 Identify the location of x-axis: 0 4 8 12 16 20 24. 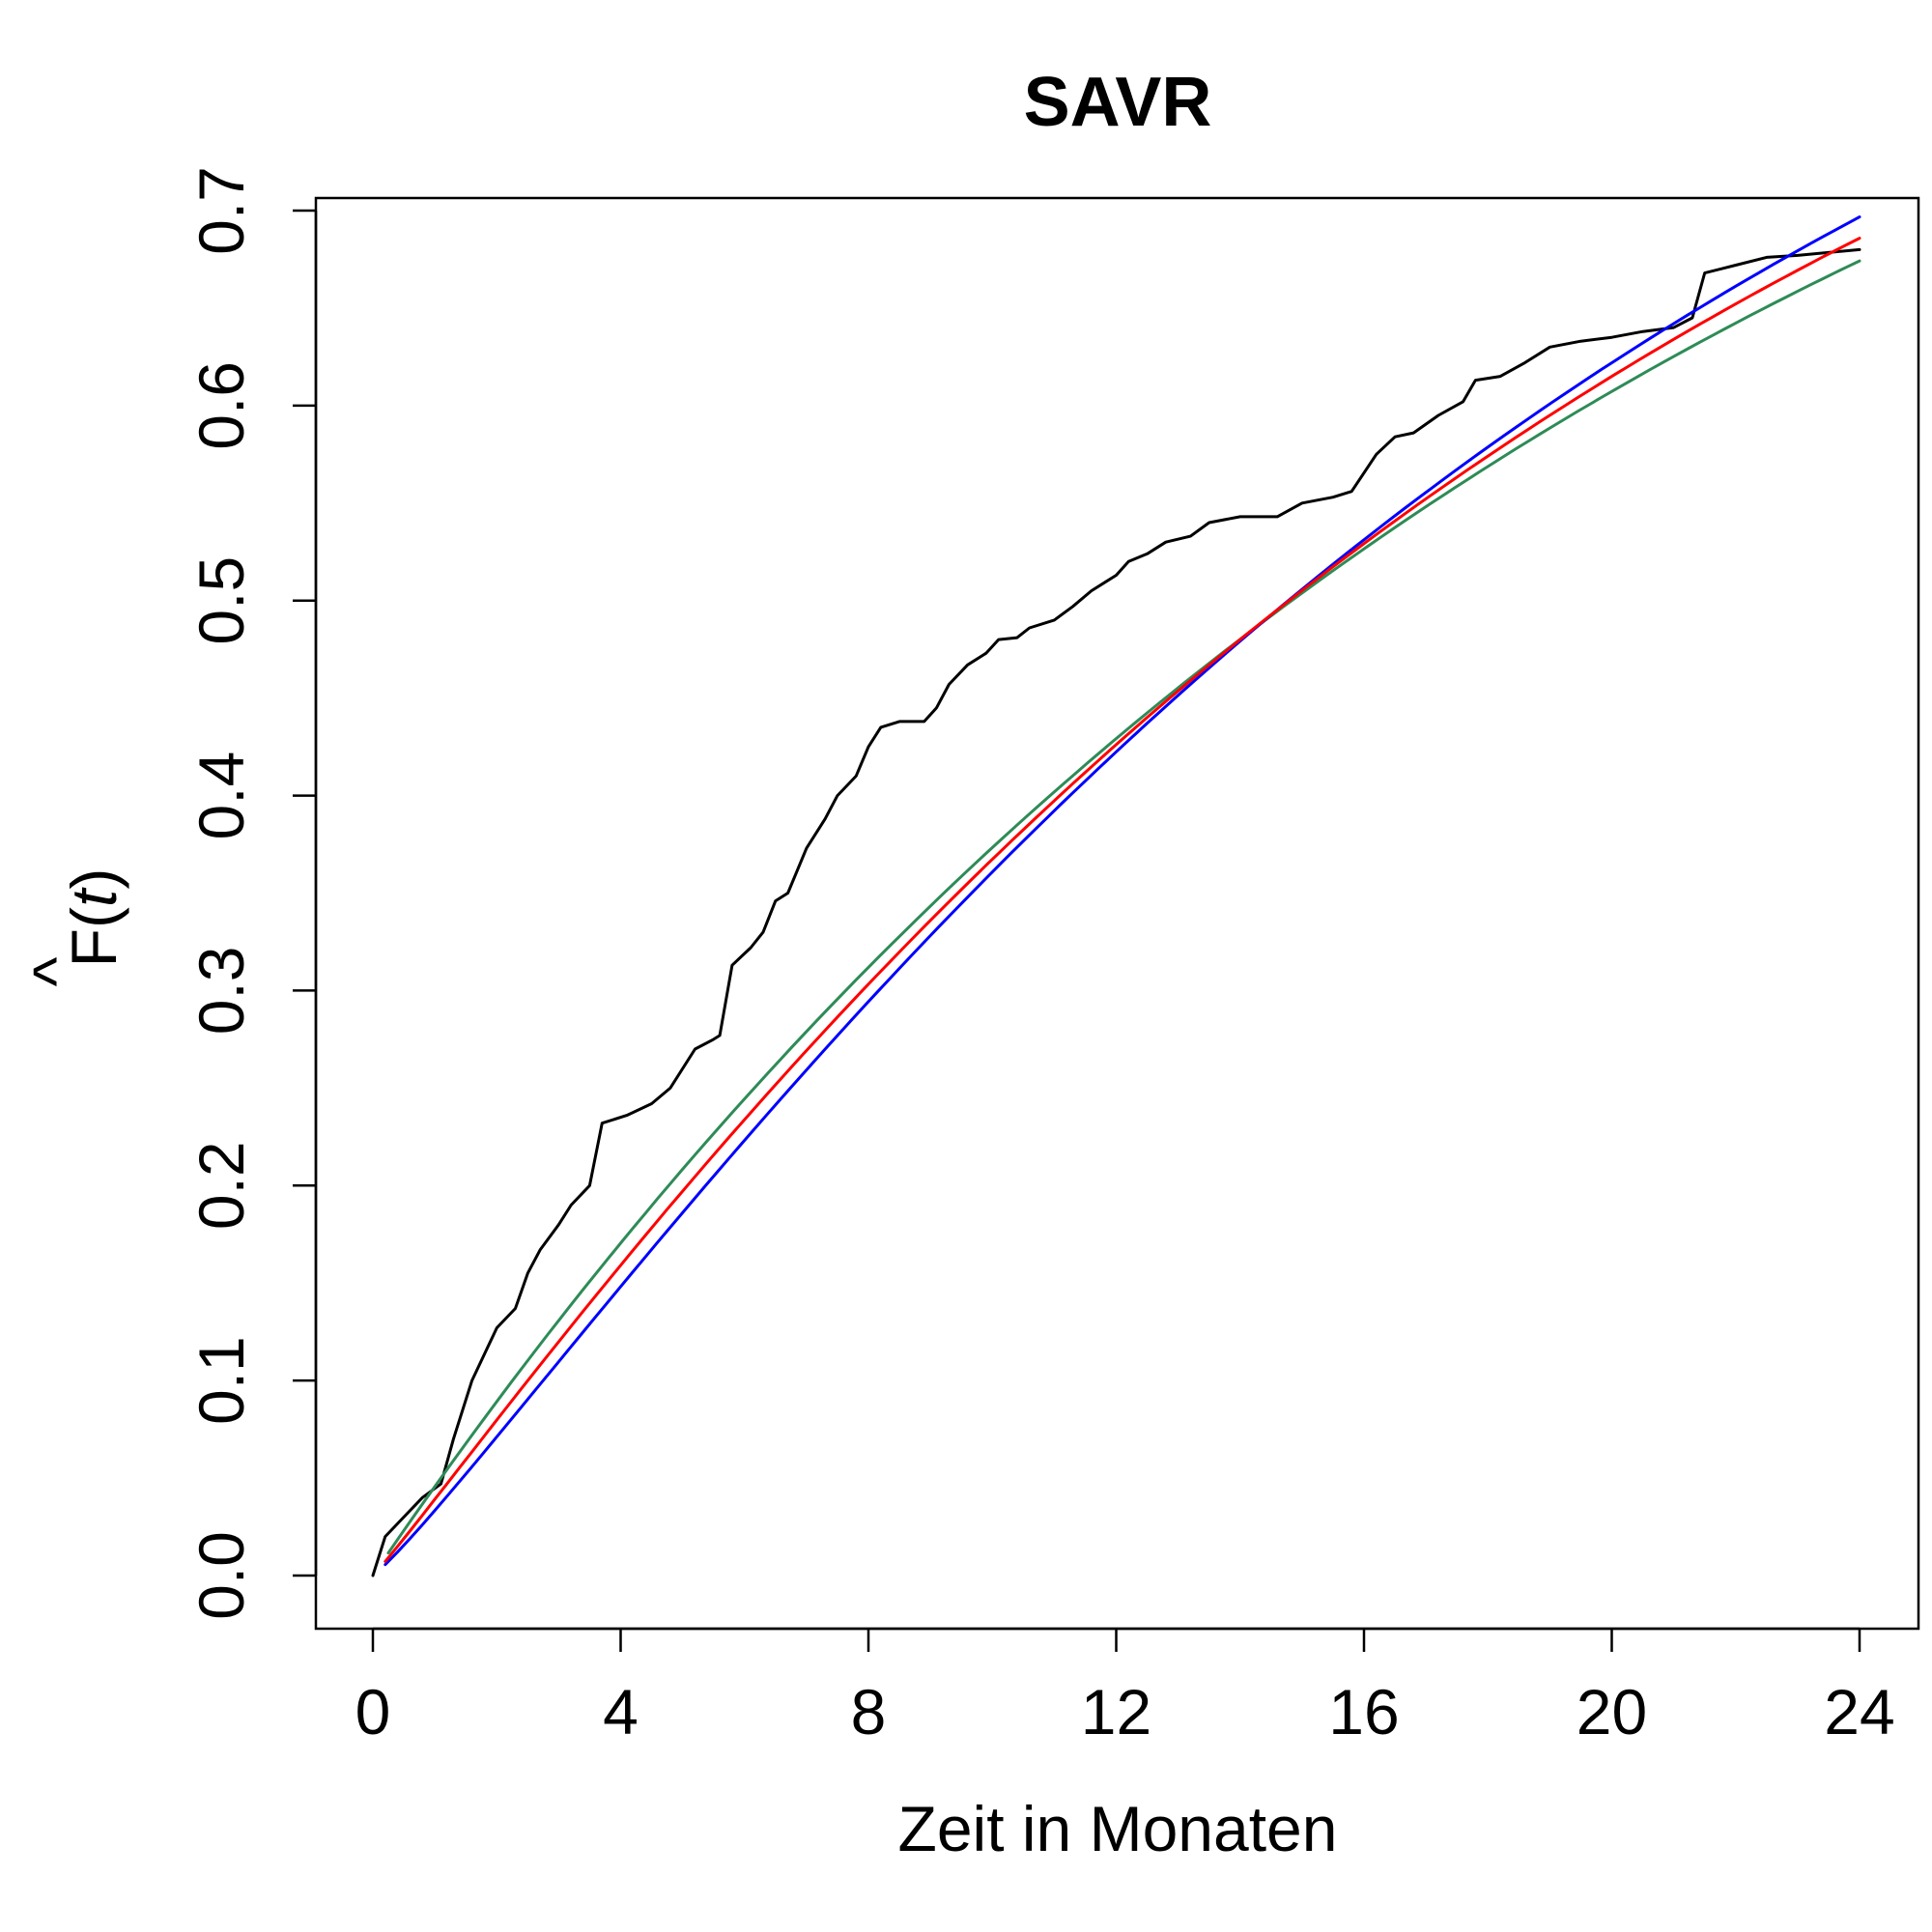
(1125, 1687).